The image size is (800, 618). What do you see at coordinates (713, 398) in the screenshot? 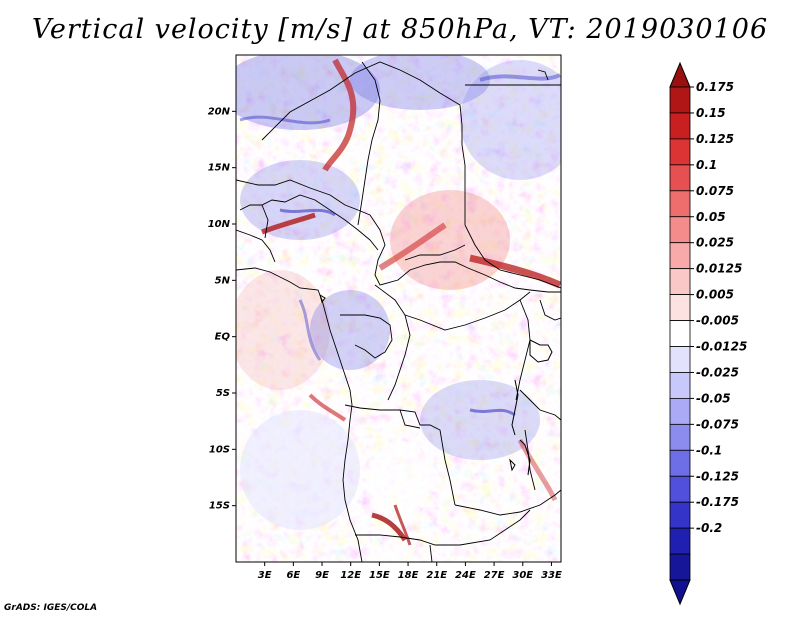
I see `colorbar-level-label: -0.05` at bounding box center [713, 398].